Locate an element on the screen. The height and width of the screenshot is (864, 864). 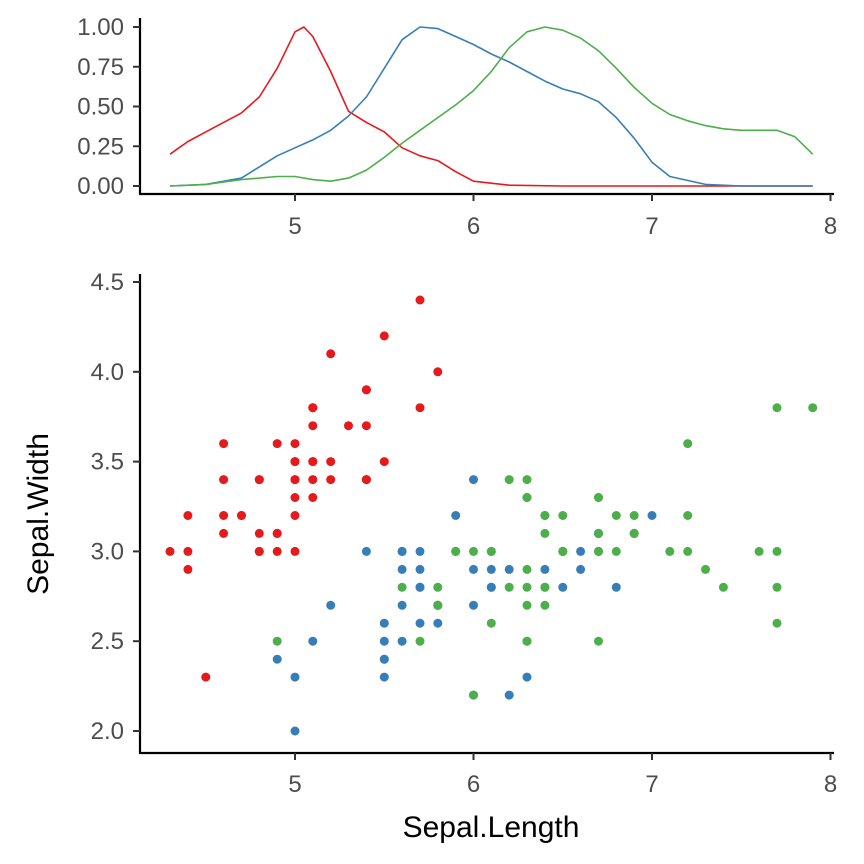
y-tick-label: 2.5 is located at coordinates (107, 641).